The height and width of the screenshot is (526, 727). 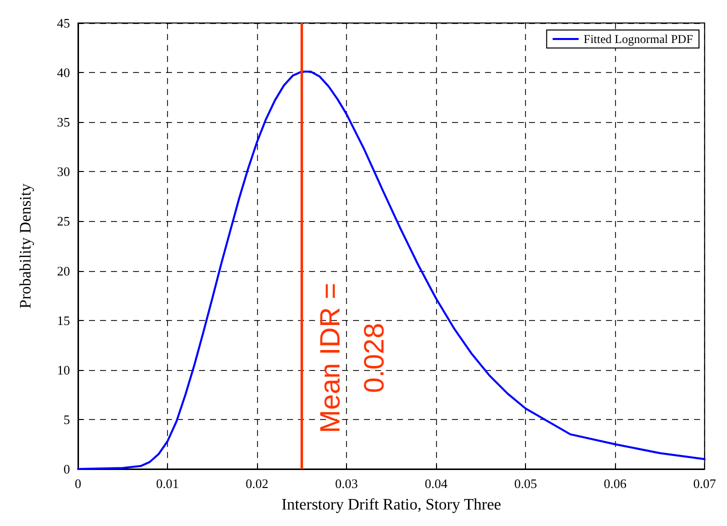 I want to click on y-tick-label: 45, so click(x=63, y=23).